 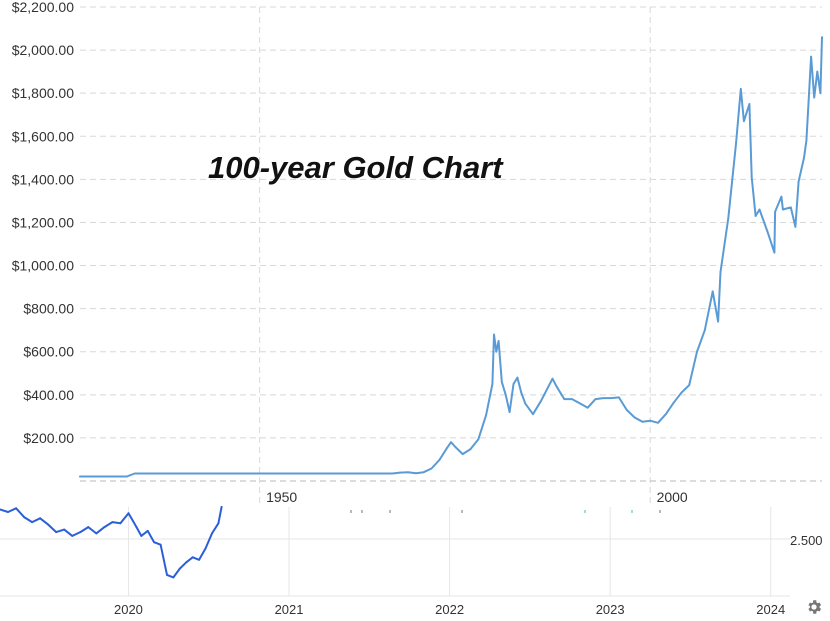 I want to click on lower-y-tick-label: 2.500, so click(x=806, y=540).